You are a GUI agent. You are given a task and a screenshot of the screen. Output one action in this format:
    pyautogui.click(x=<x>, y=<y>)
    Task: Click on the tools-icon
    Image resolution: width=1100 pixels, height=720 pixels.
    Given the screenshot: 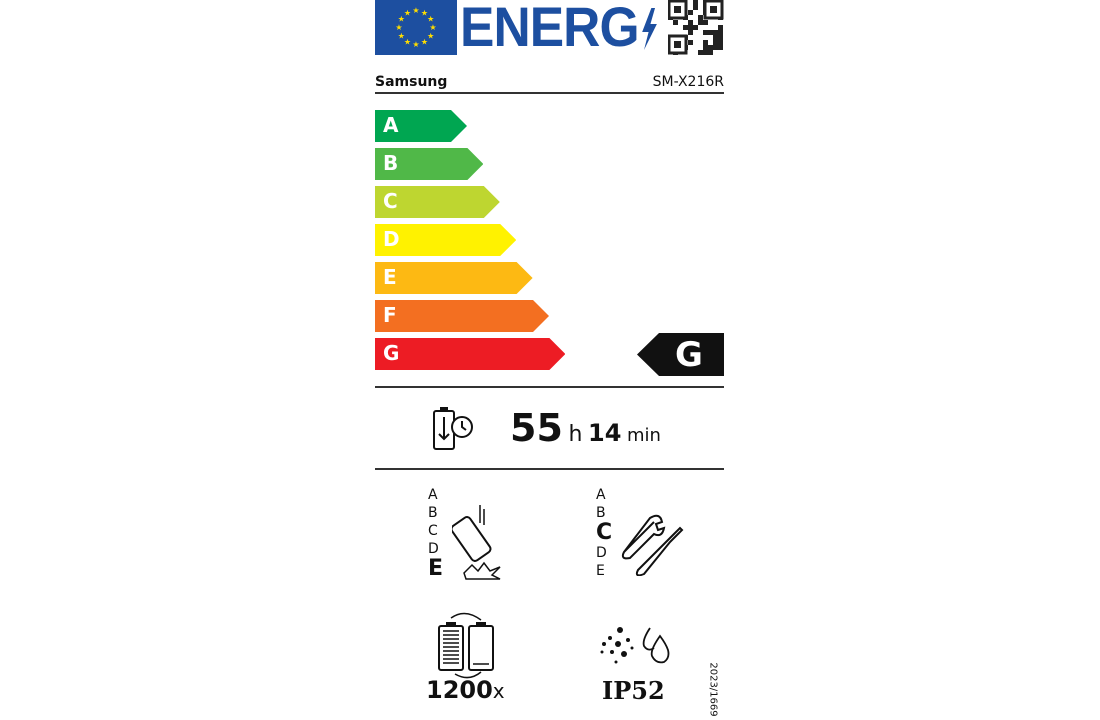 What is the action you would take?
    pyautogui.click(x=652, y=545)
    